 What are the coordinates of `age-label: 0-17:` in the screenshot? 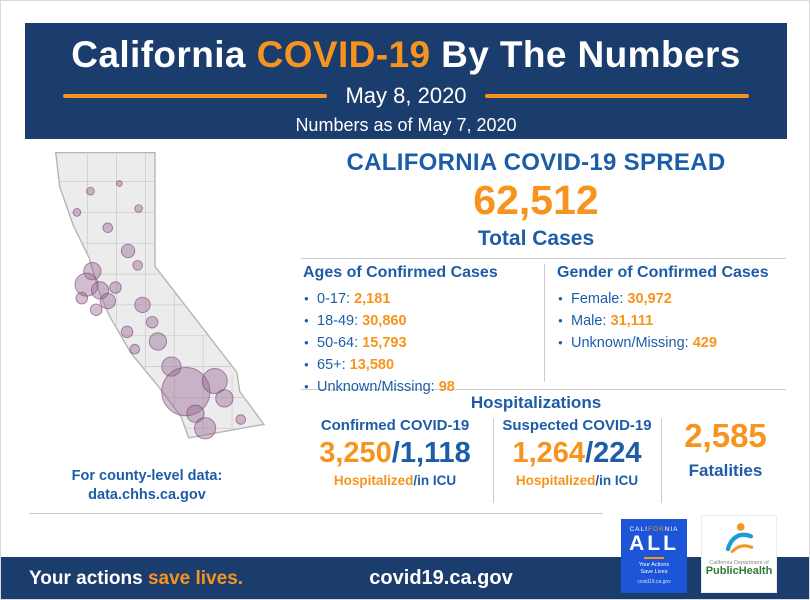 It's located at (334, 299).